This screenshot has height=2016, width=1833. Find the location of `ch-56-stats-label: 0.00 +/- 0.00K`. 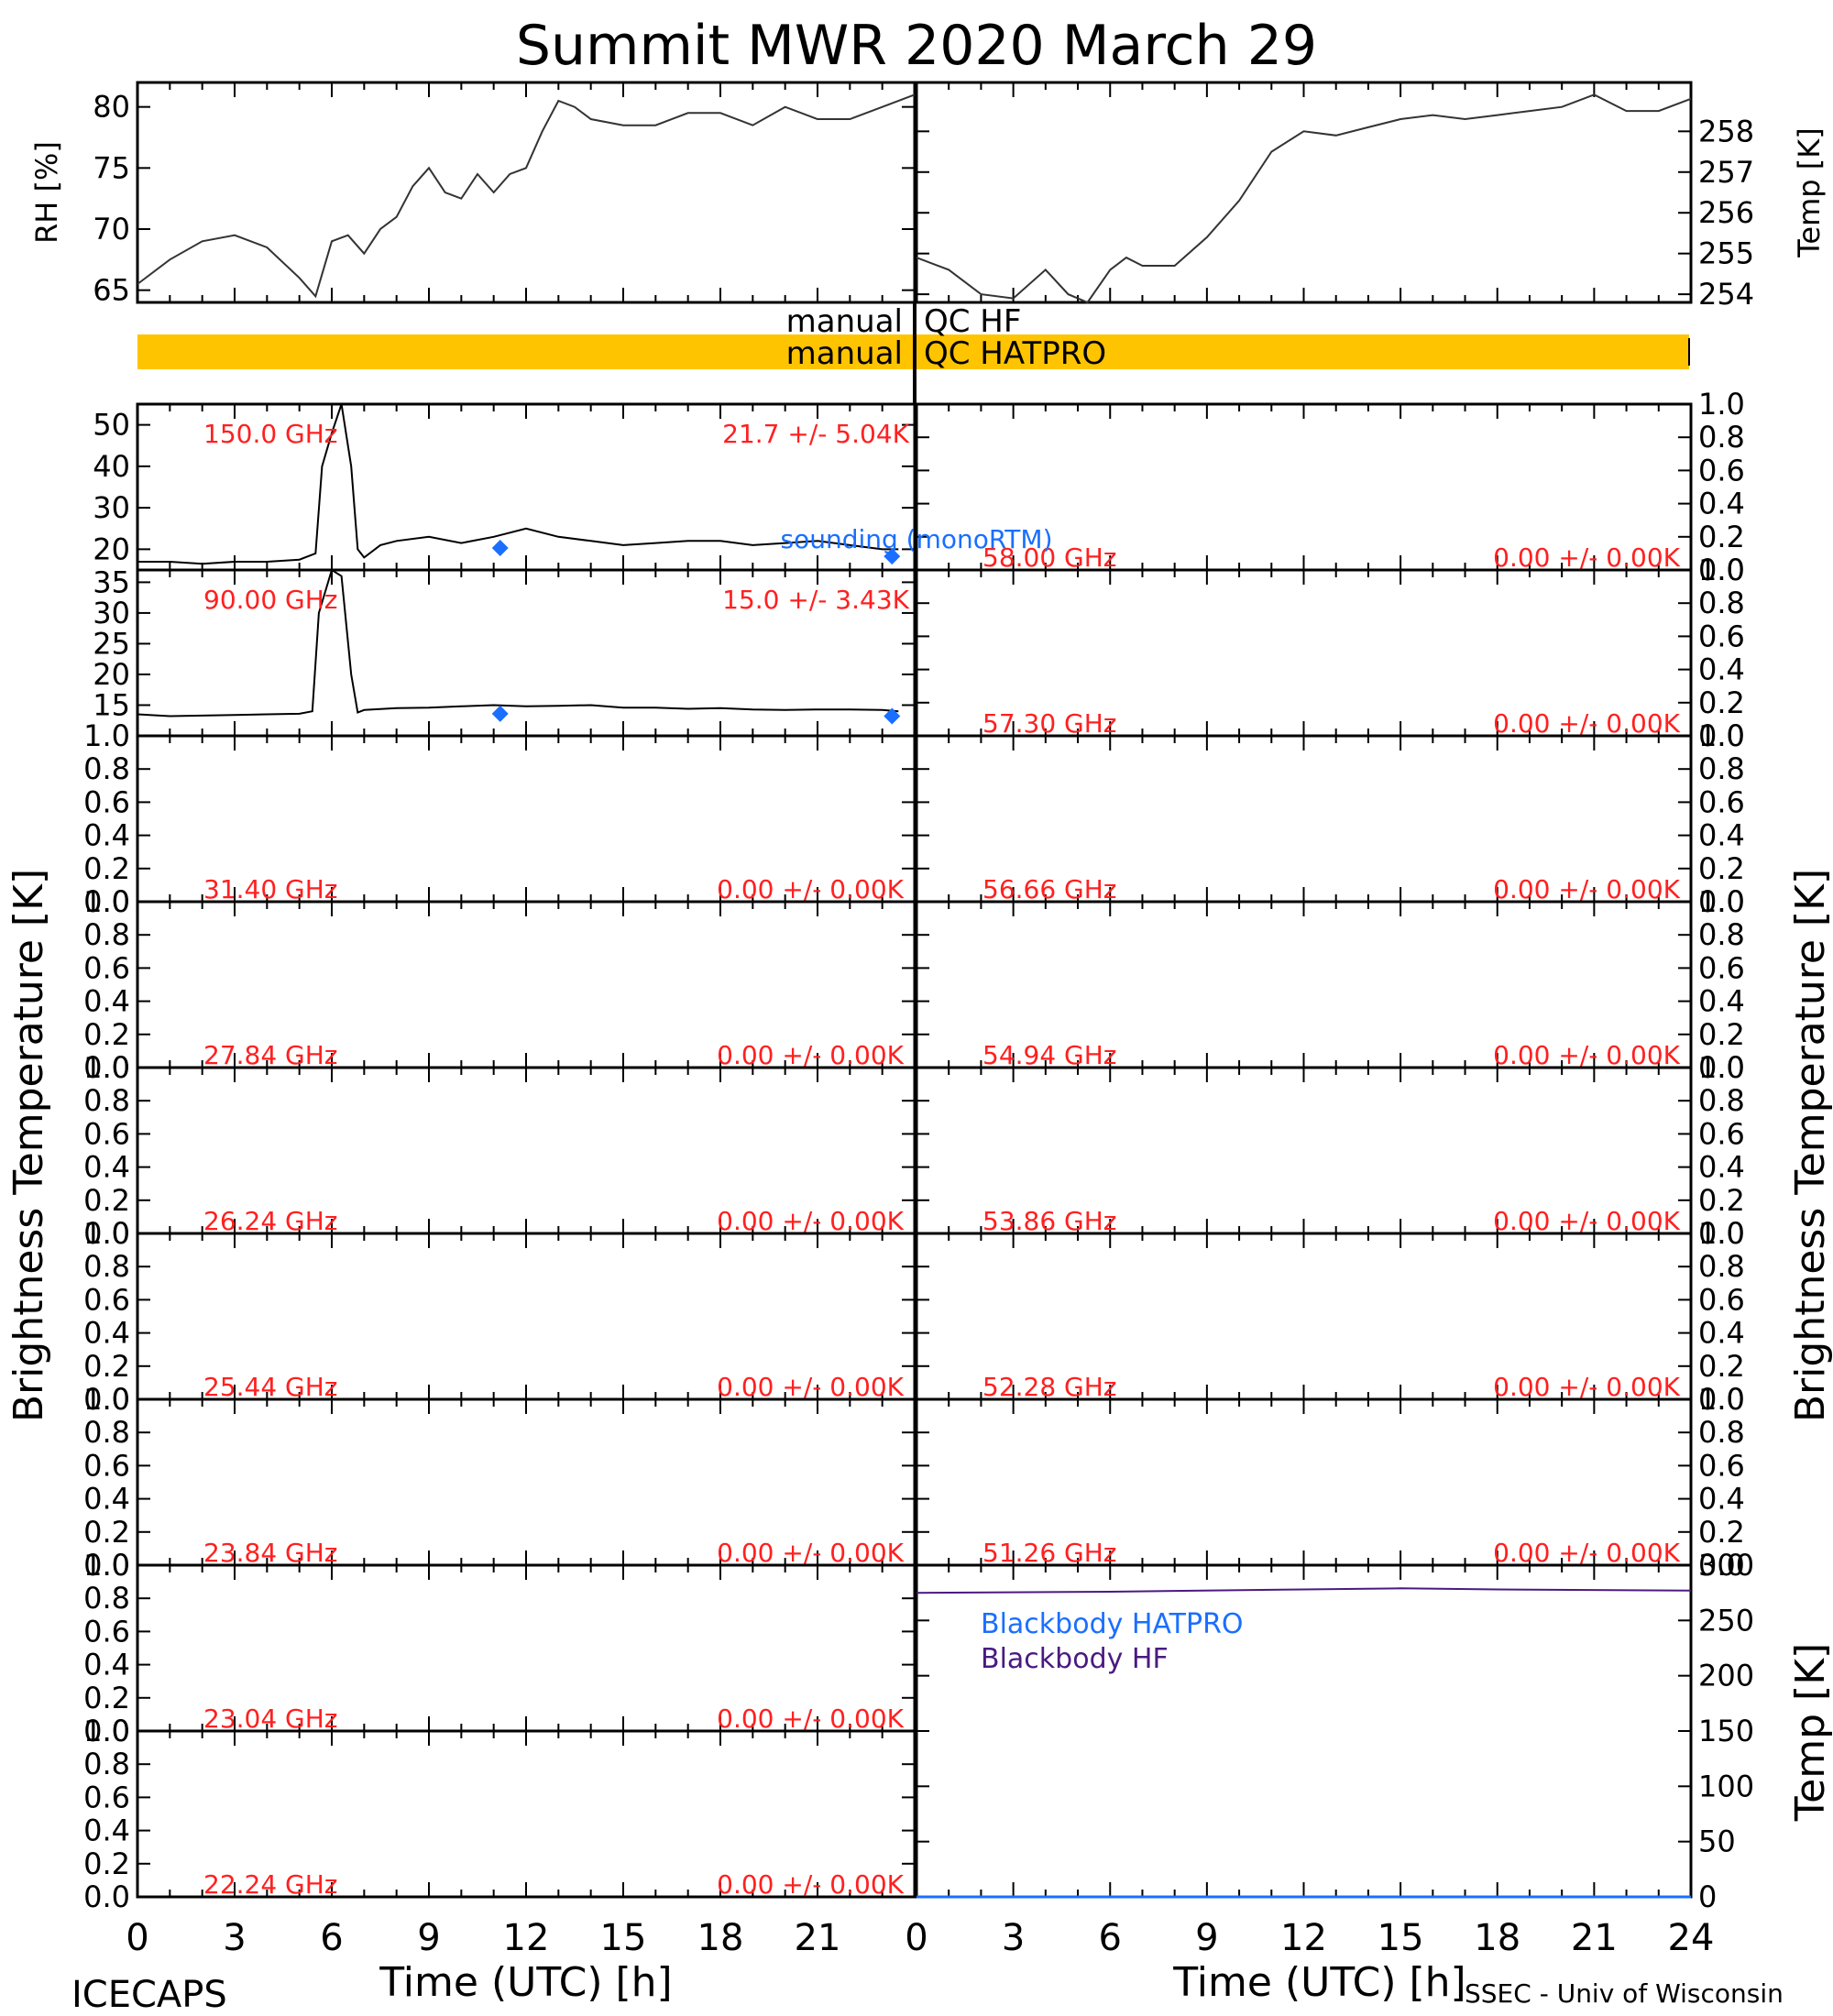

ch-56-stats-label: 0.00 +/- 0.00K is located at coordinates (1586, 889).